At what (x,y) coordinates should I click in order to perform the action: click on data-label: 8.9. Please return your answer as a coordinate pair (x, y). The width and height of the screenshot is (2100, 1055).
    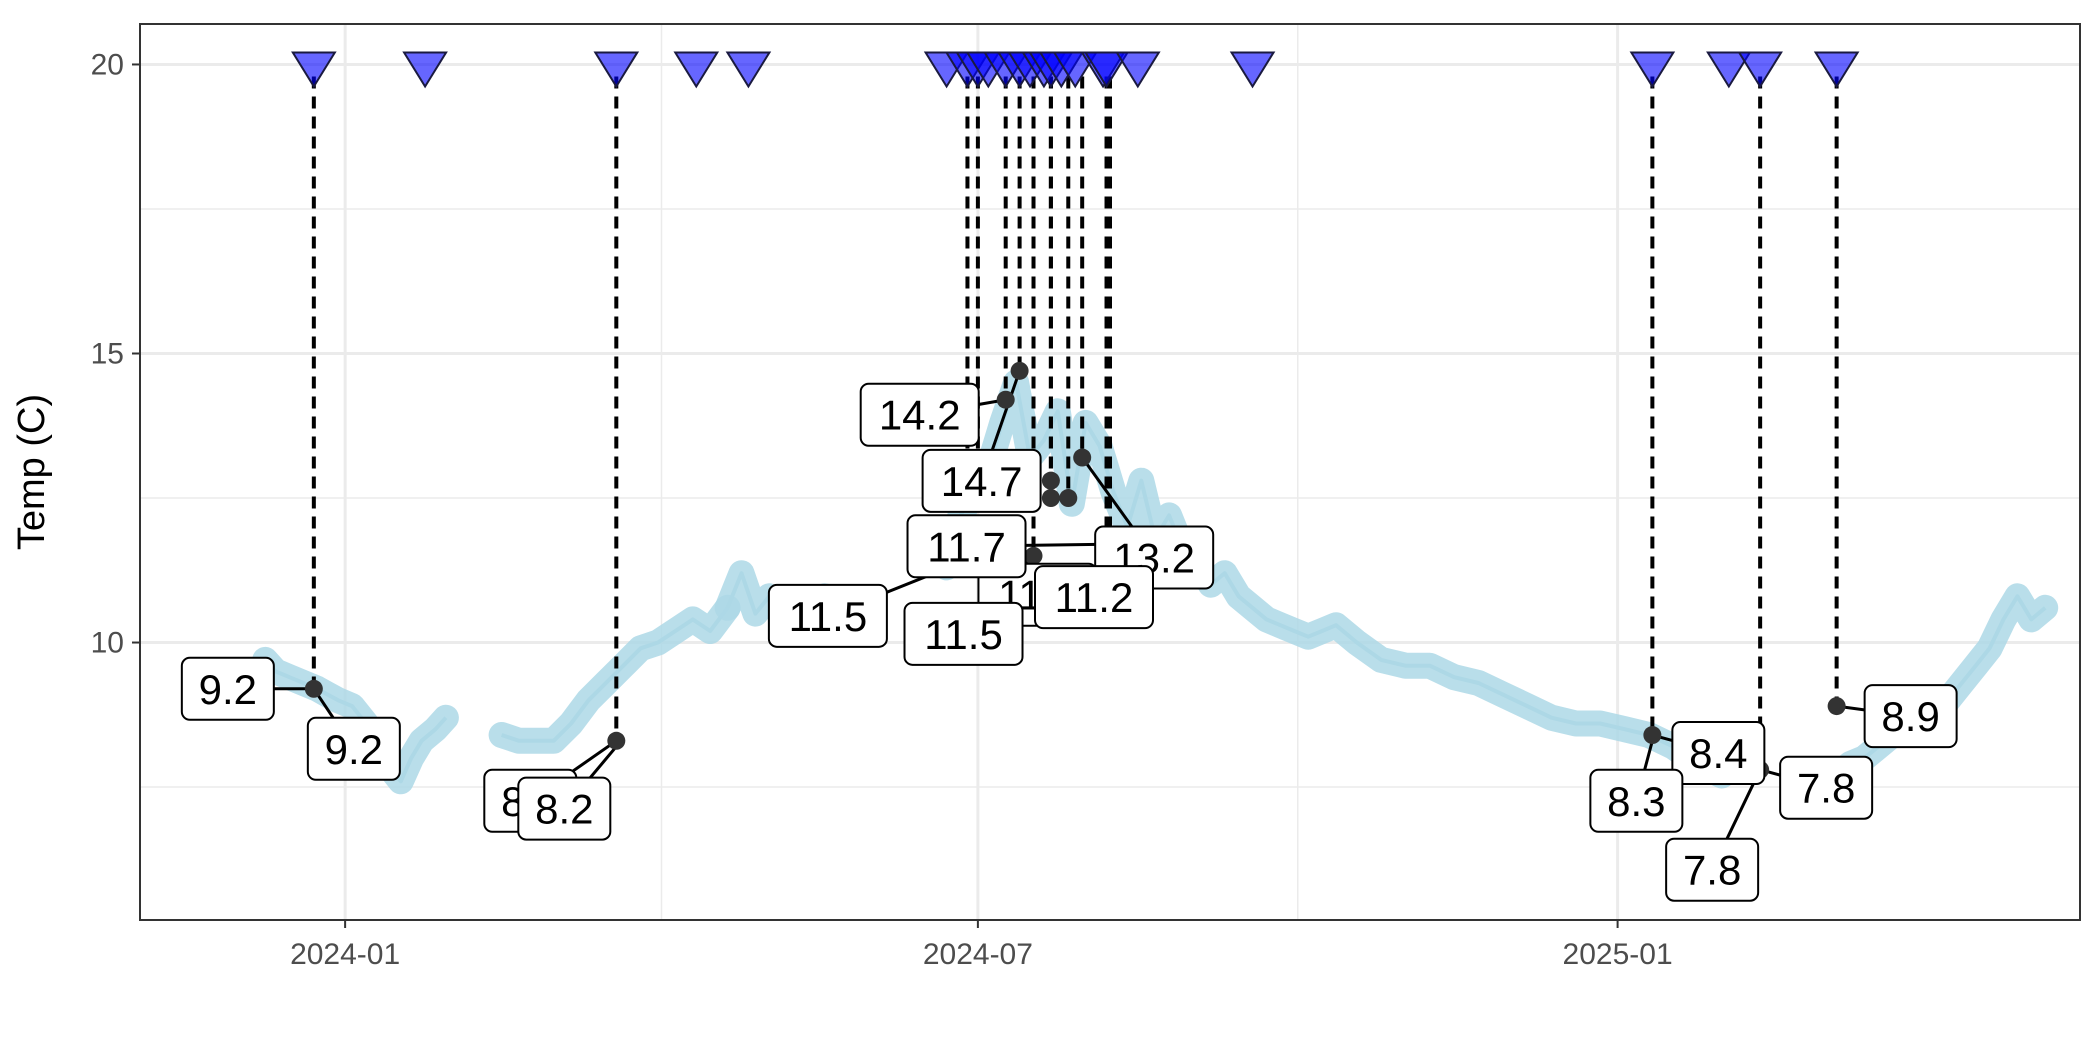
    Looking at the image, I should click on (1910, 716).